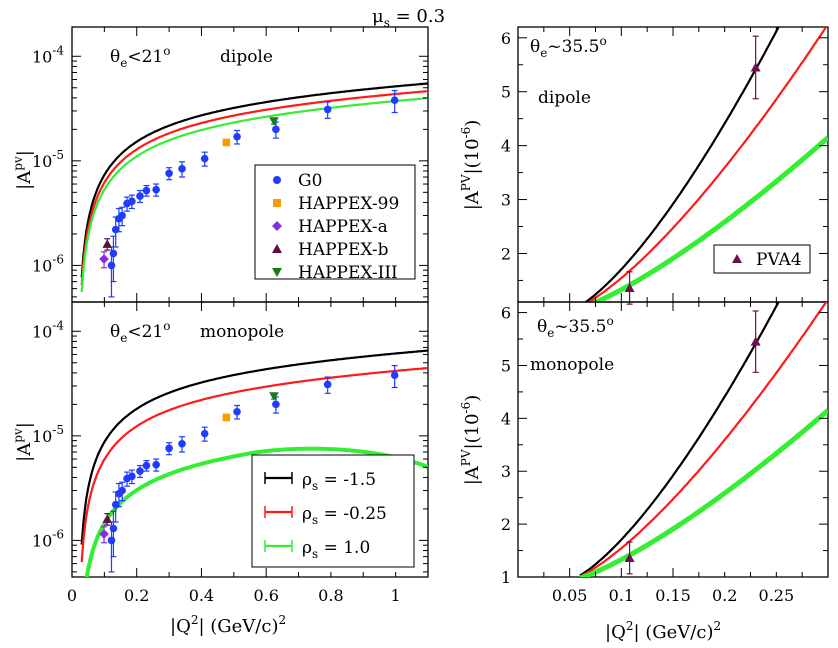  What do you see at coordinates (777, 595) in the screenshot?
I see `xtick-label: 0.25` at bounding box center [777, 595].